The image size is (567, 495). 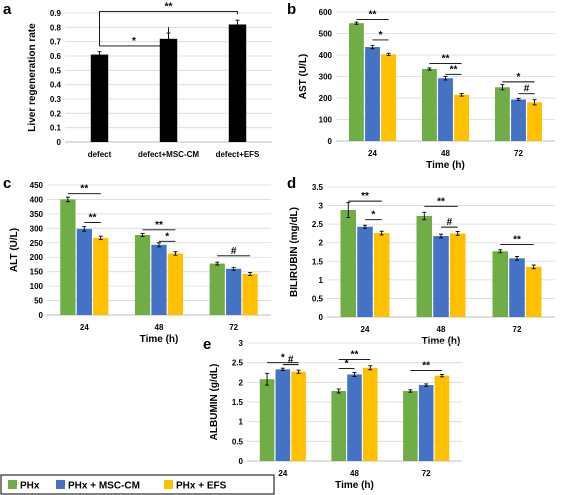 What do you see at coordinates (30, 486) in the screenshot?
I see `legend-label-phx: PHx` at bounding box center [30, 486].